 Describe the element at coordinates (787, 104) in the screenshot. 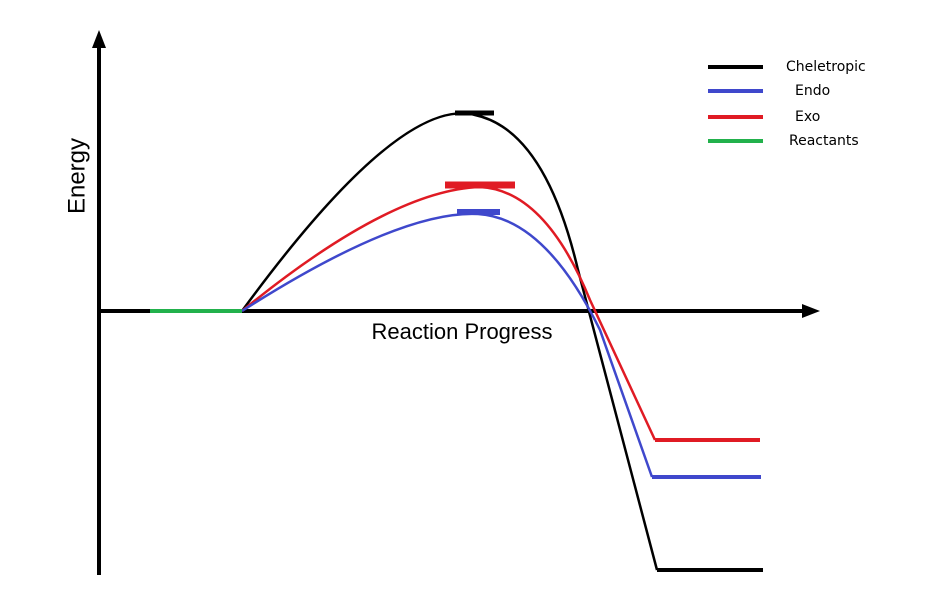

I see `legend: Cheletropic Endo Exo Reactants` at that location.